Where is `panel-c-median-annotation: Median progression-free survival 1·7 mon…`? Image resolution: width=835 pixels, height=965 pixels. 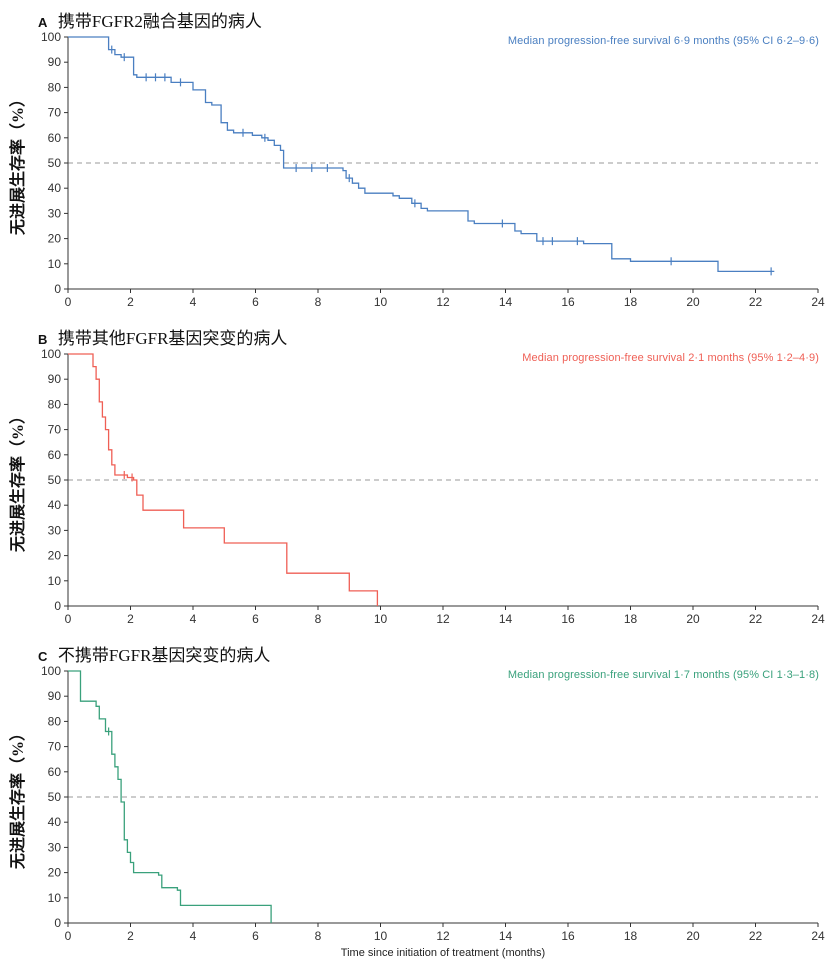
panel-c-median-annotation: Median progression-free survival 1·7 mon… is located at coordinates (663, 675).